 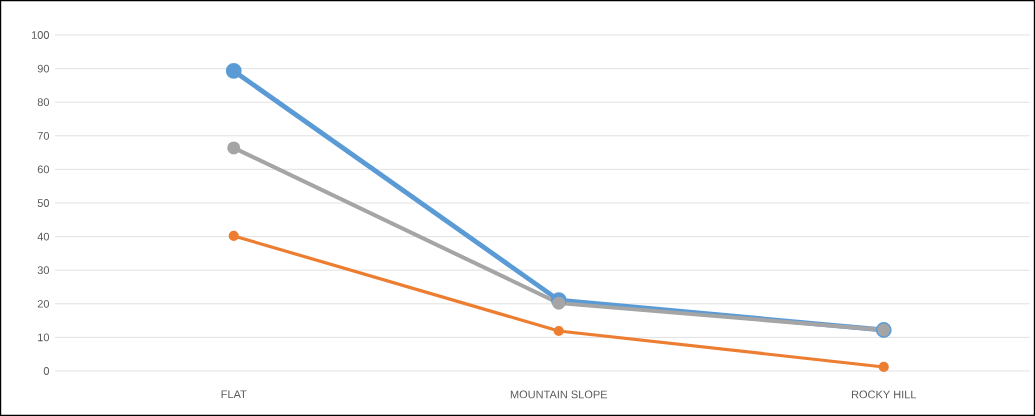 What do you see at coordinates (43, 303) in the screenshot?
I see `y-tick-label: 20` at bounding box center [43, 303].